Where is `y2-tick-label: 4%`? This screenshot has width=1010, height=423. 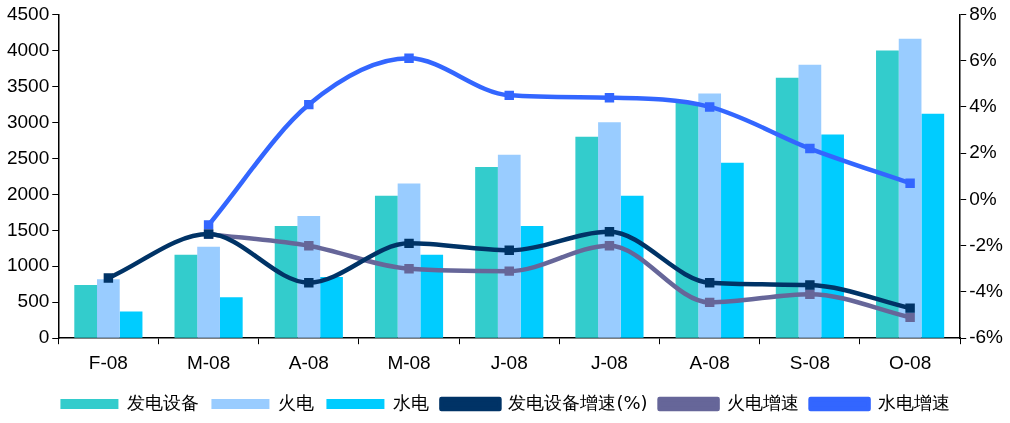 y2-tick-label: 4% is located at coordinates (983, 106).